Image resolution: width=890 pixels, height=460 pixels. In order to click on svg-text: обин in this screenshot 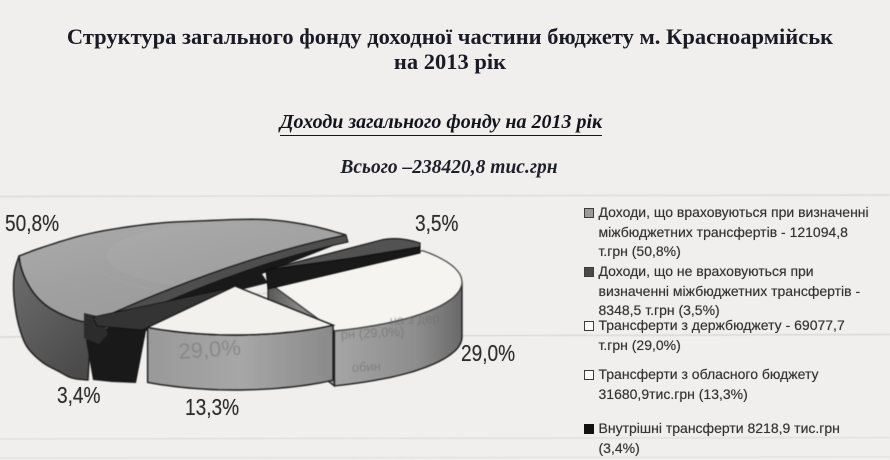, I will do `click(366, 366)`.